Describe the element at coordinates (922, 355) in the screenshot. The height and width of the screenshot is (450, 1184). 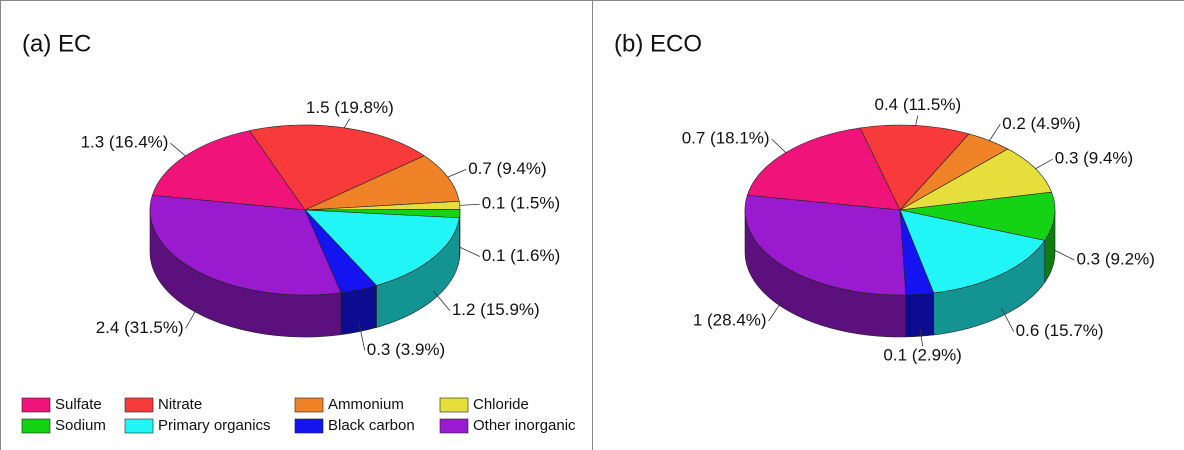
I see `data-label: 0.1 (2.9%)` at that location.